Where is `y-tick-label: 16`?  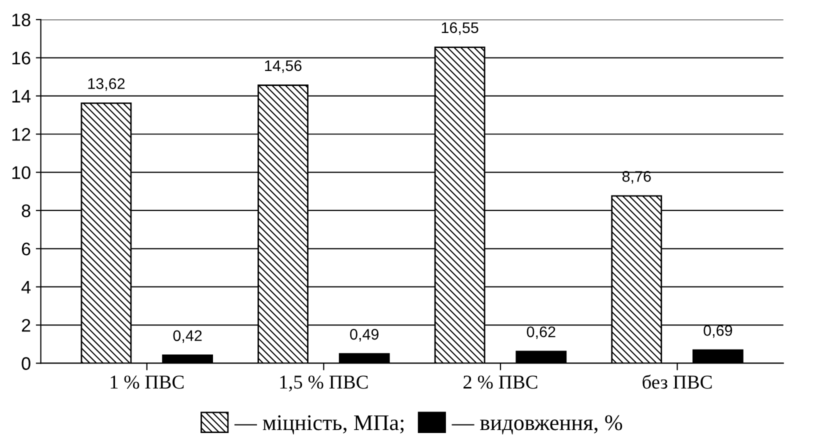
y-tick-label: 16 is located at coordinates (21, 58).